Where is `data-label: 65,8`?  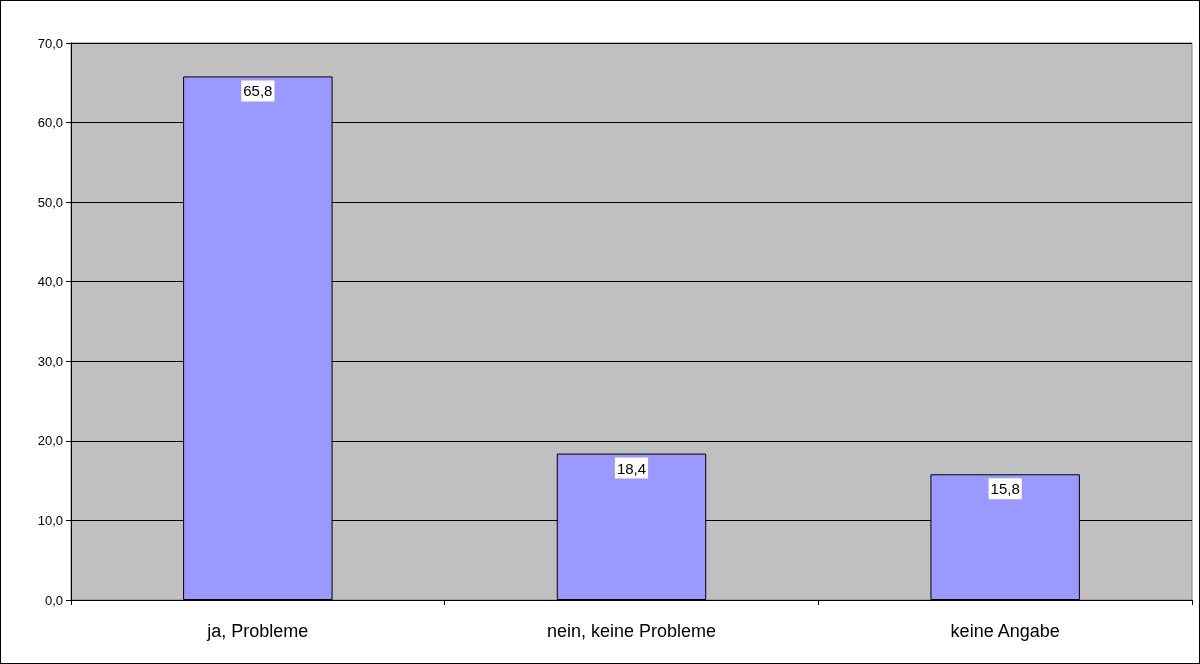
data-label: 65,8 is located at coordinates (258, 91).